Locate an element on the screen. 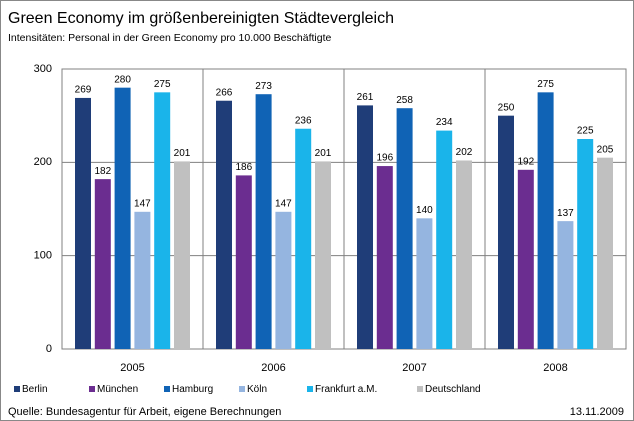  value-label: 140 is located at coordinates (424, 210).